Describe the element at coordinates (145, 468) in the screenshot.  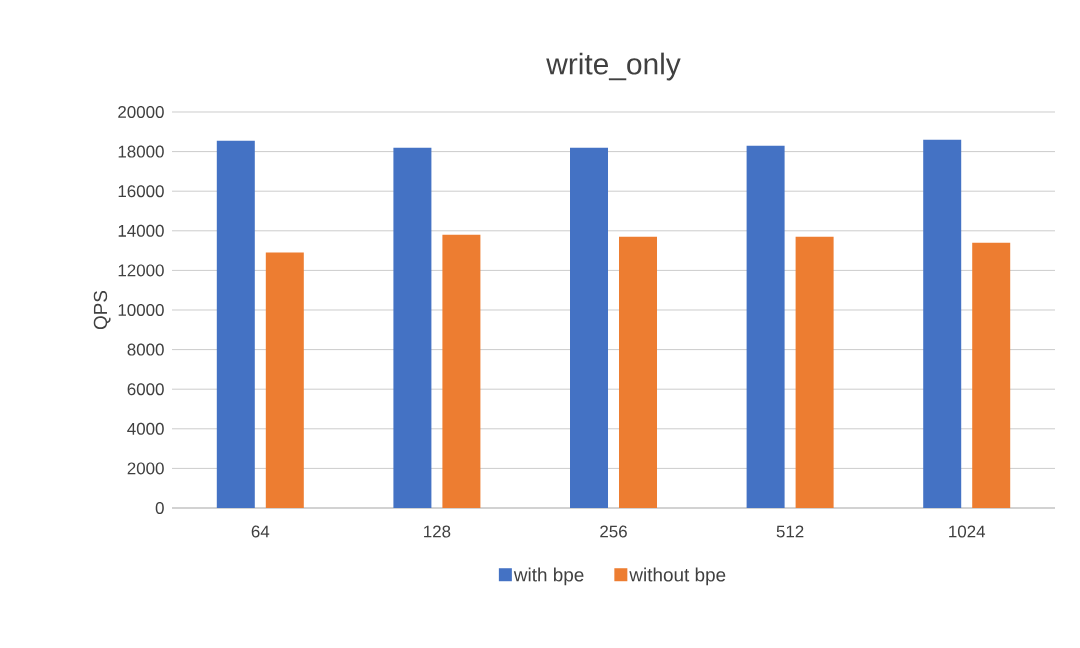
I see `y-tick-label: 2000` at that location.